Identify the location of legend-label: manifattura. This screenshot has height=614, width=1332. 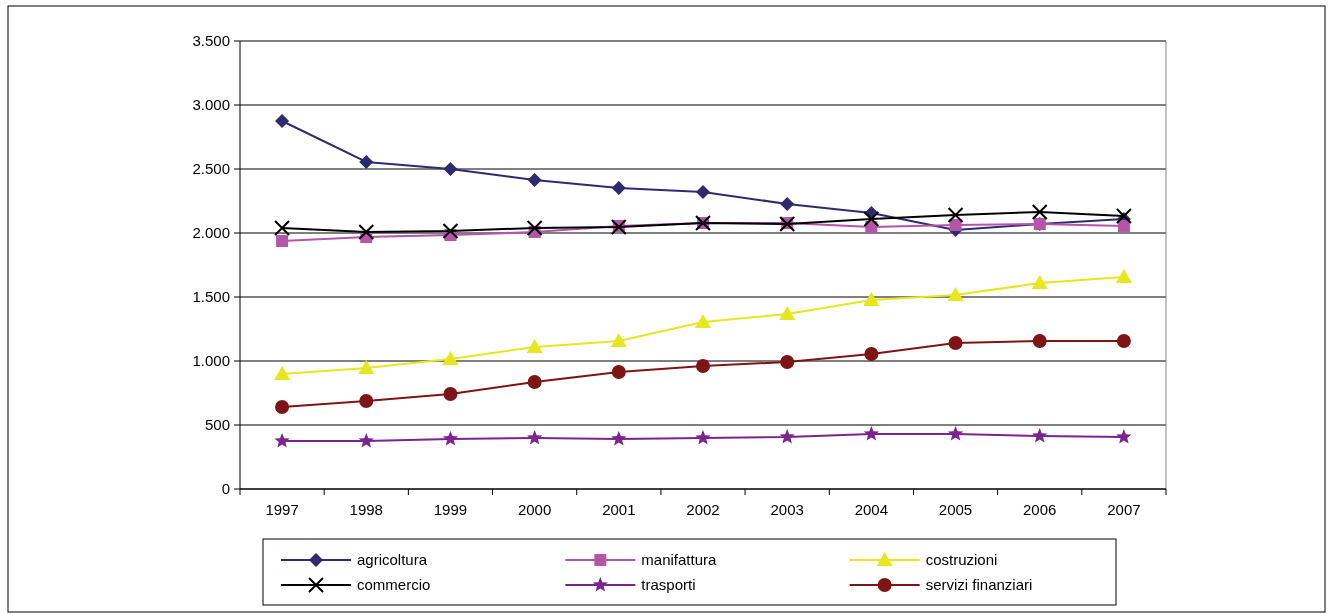
(679, 560).